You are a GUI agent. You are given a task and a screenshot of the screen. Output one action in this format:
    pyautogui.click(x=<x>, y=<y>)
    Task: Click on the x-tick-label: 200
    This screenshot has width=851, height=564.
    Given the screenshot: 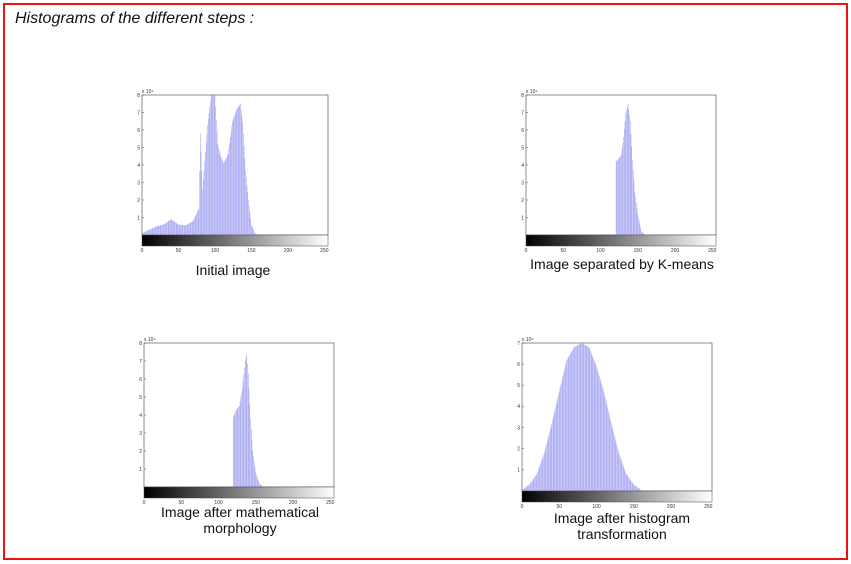 What is the action you would take?
    pyautogui.click(x=671, y=507)
    